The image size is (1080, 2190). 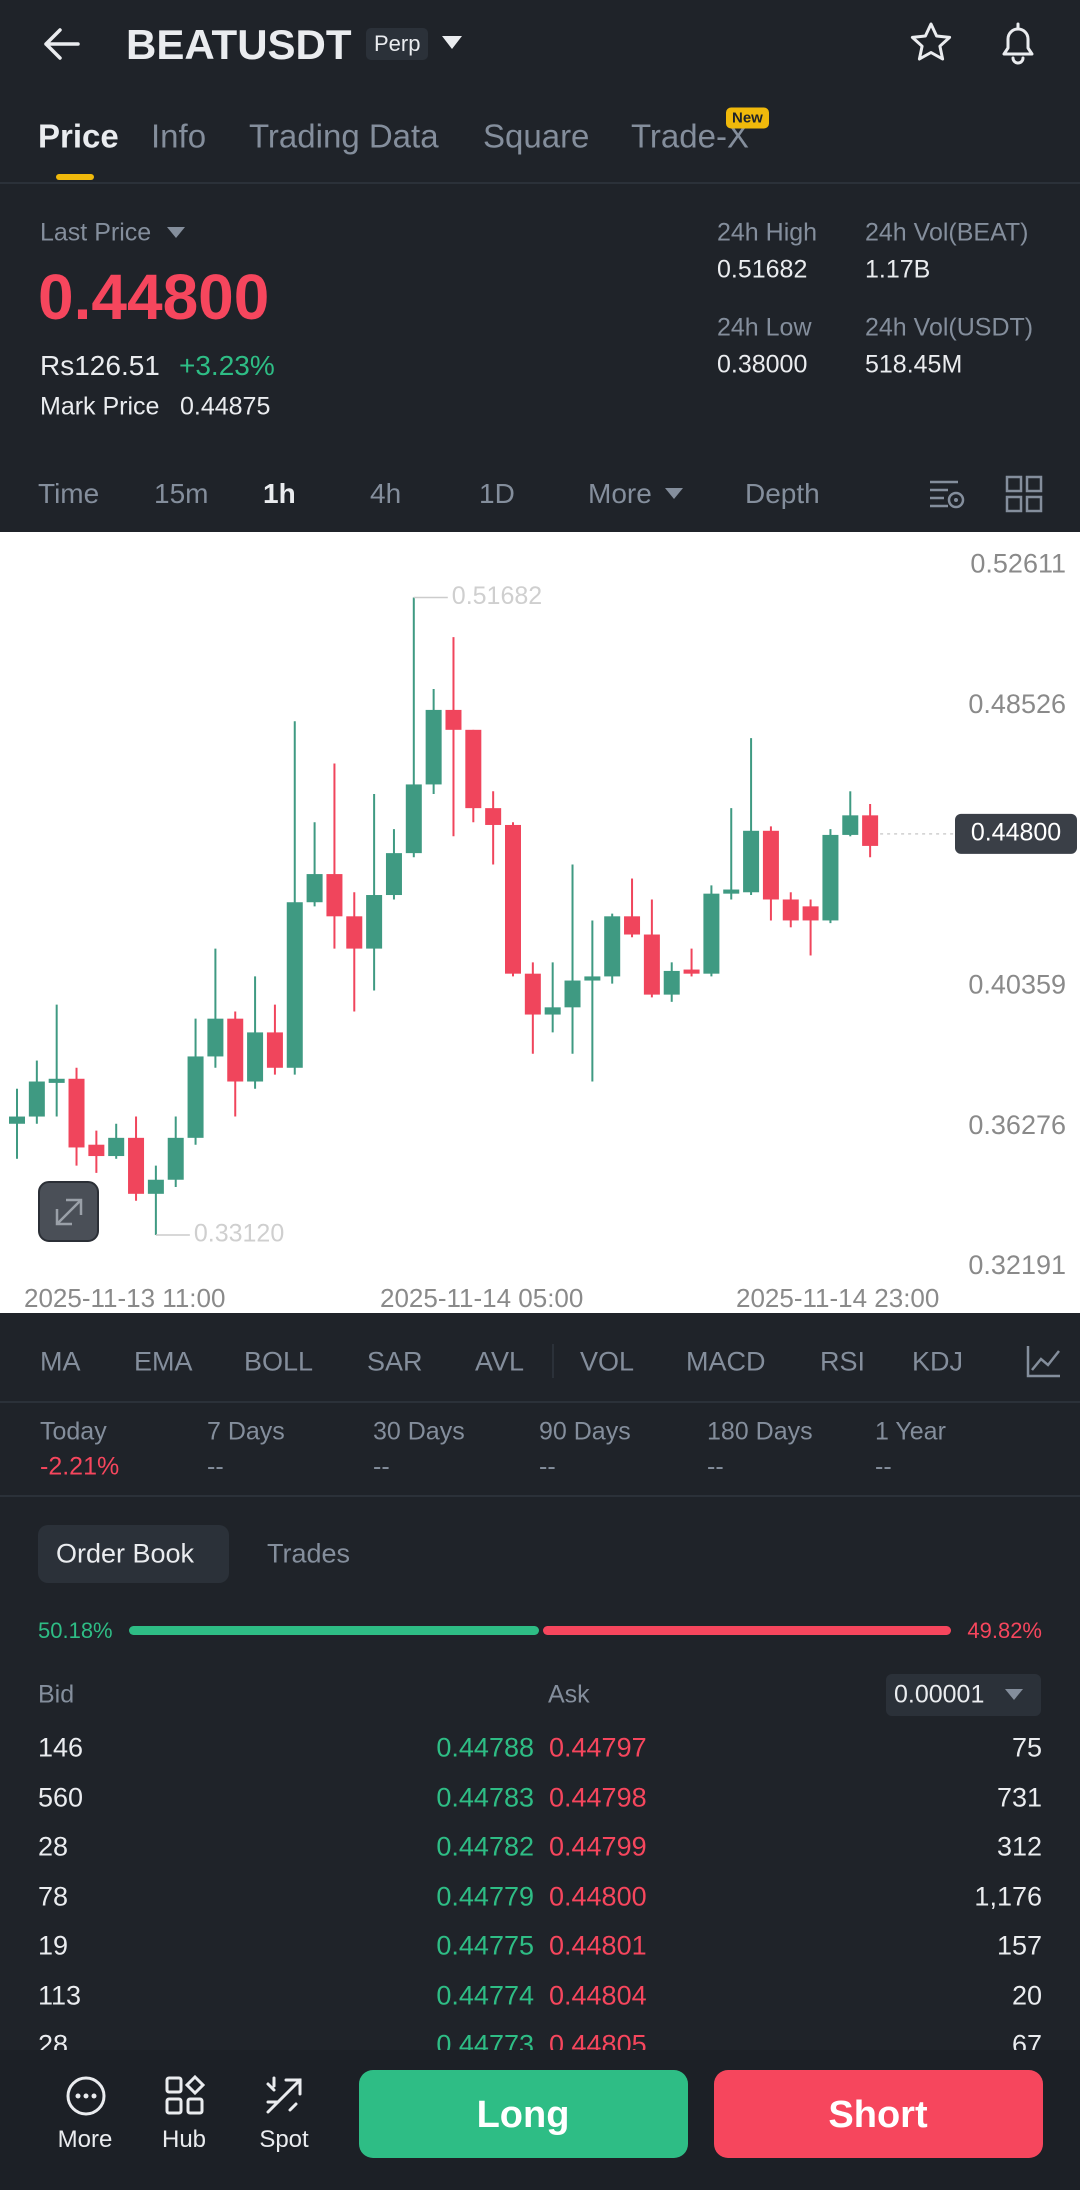 I want to click on bid-price: 0.44775, so click(x=485, y=1945).